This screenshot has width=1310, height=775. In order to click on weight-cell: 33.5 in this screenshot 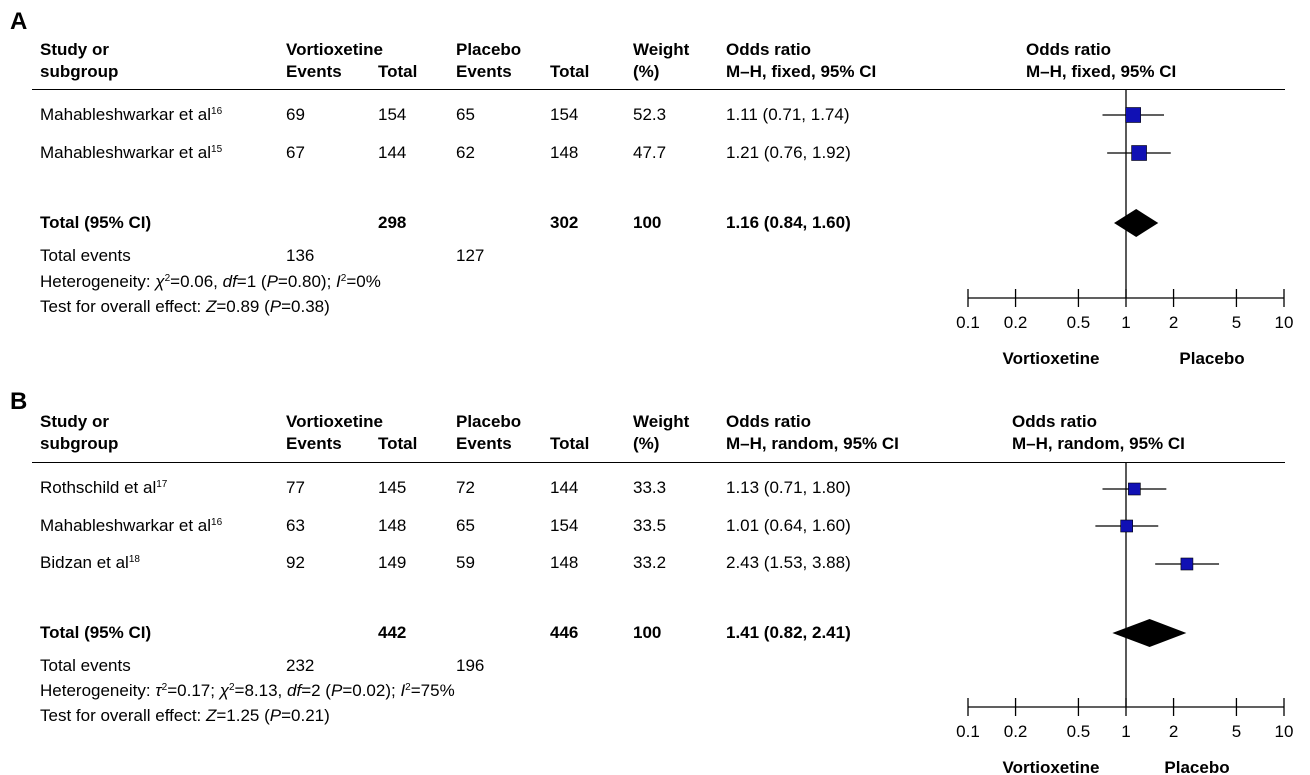, I will do `click(650, 525)`.